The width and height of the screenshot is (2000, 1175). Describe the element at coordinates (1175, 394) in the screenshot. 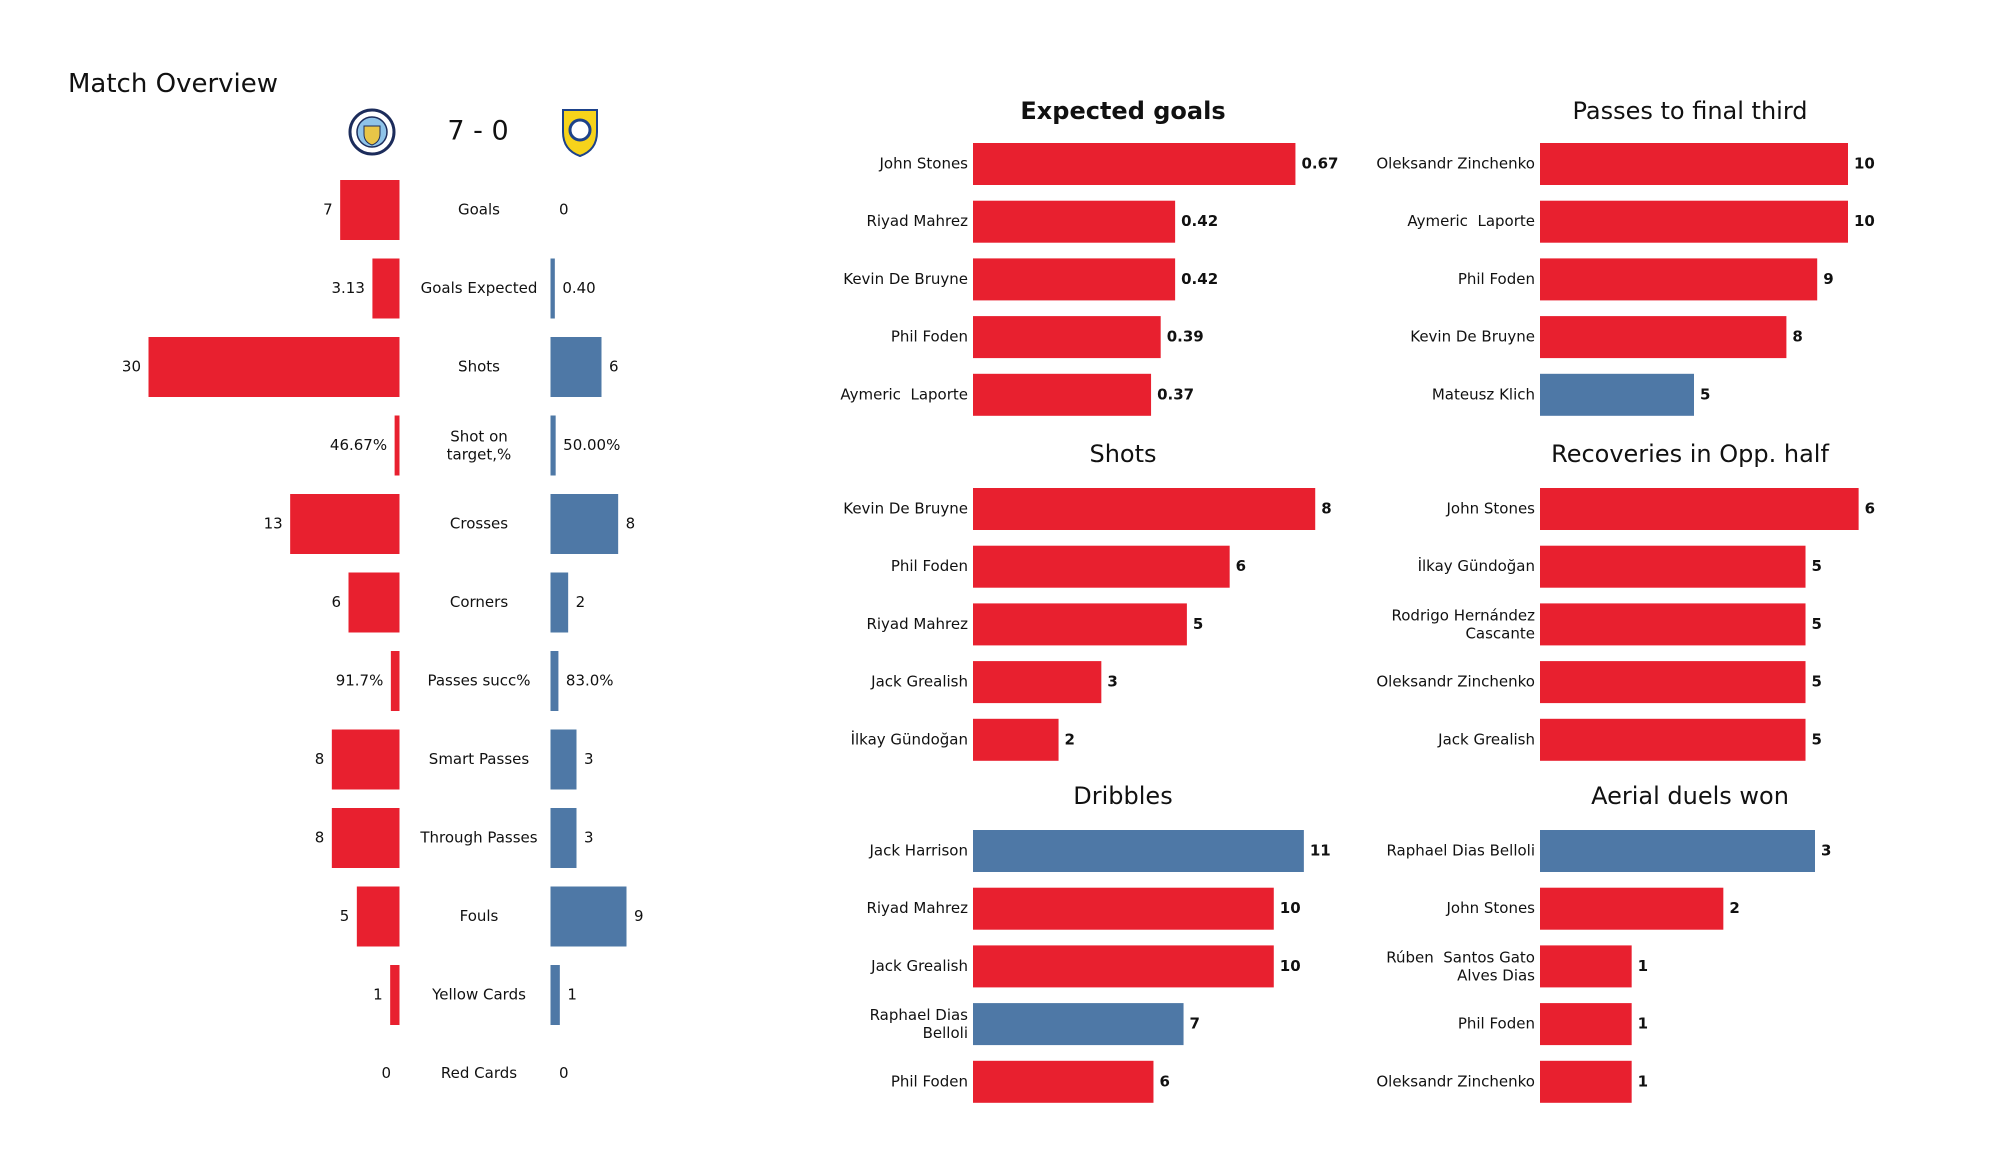

I see `value-label: 0.37` at that location.